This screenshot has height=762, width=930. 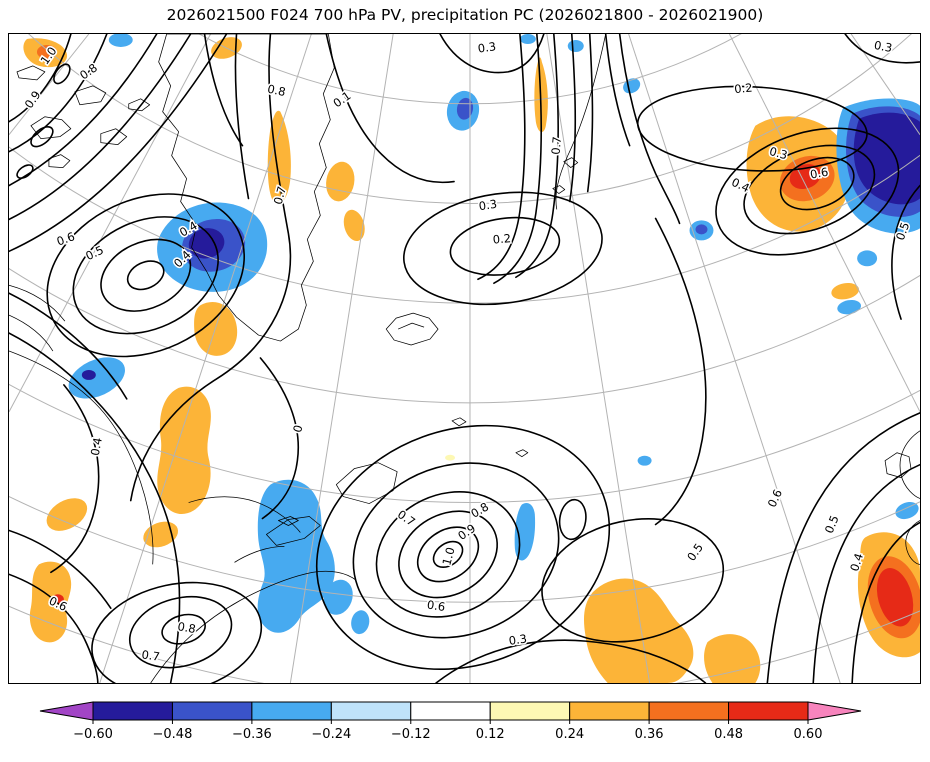 I want to click on colorbar-right-arrow, so click(x=834, y=711).